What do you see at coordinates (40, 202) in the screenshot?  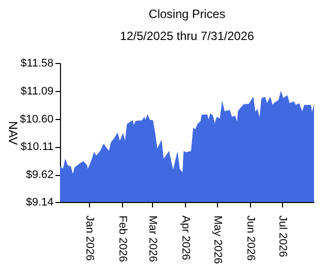 I see `y-tick-label: $9.14` at bounding box center [40, 202].